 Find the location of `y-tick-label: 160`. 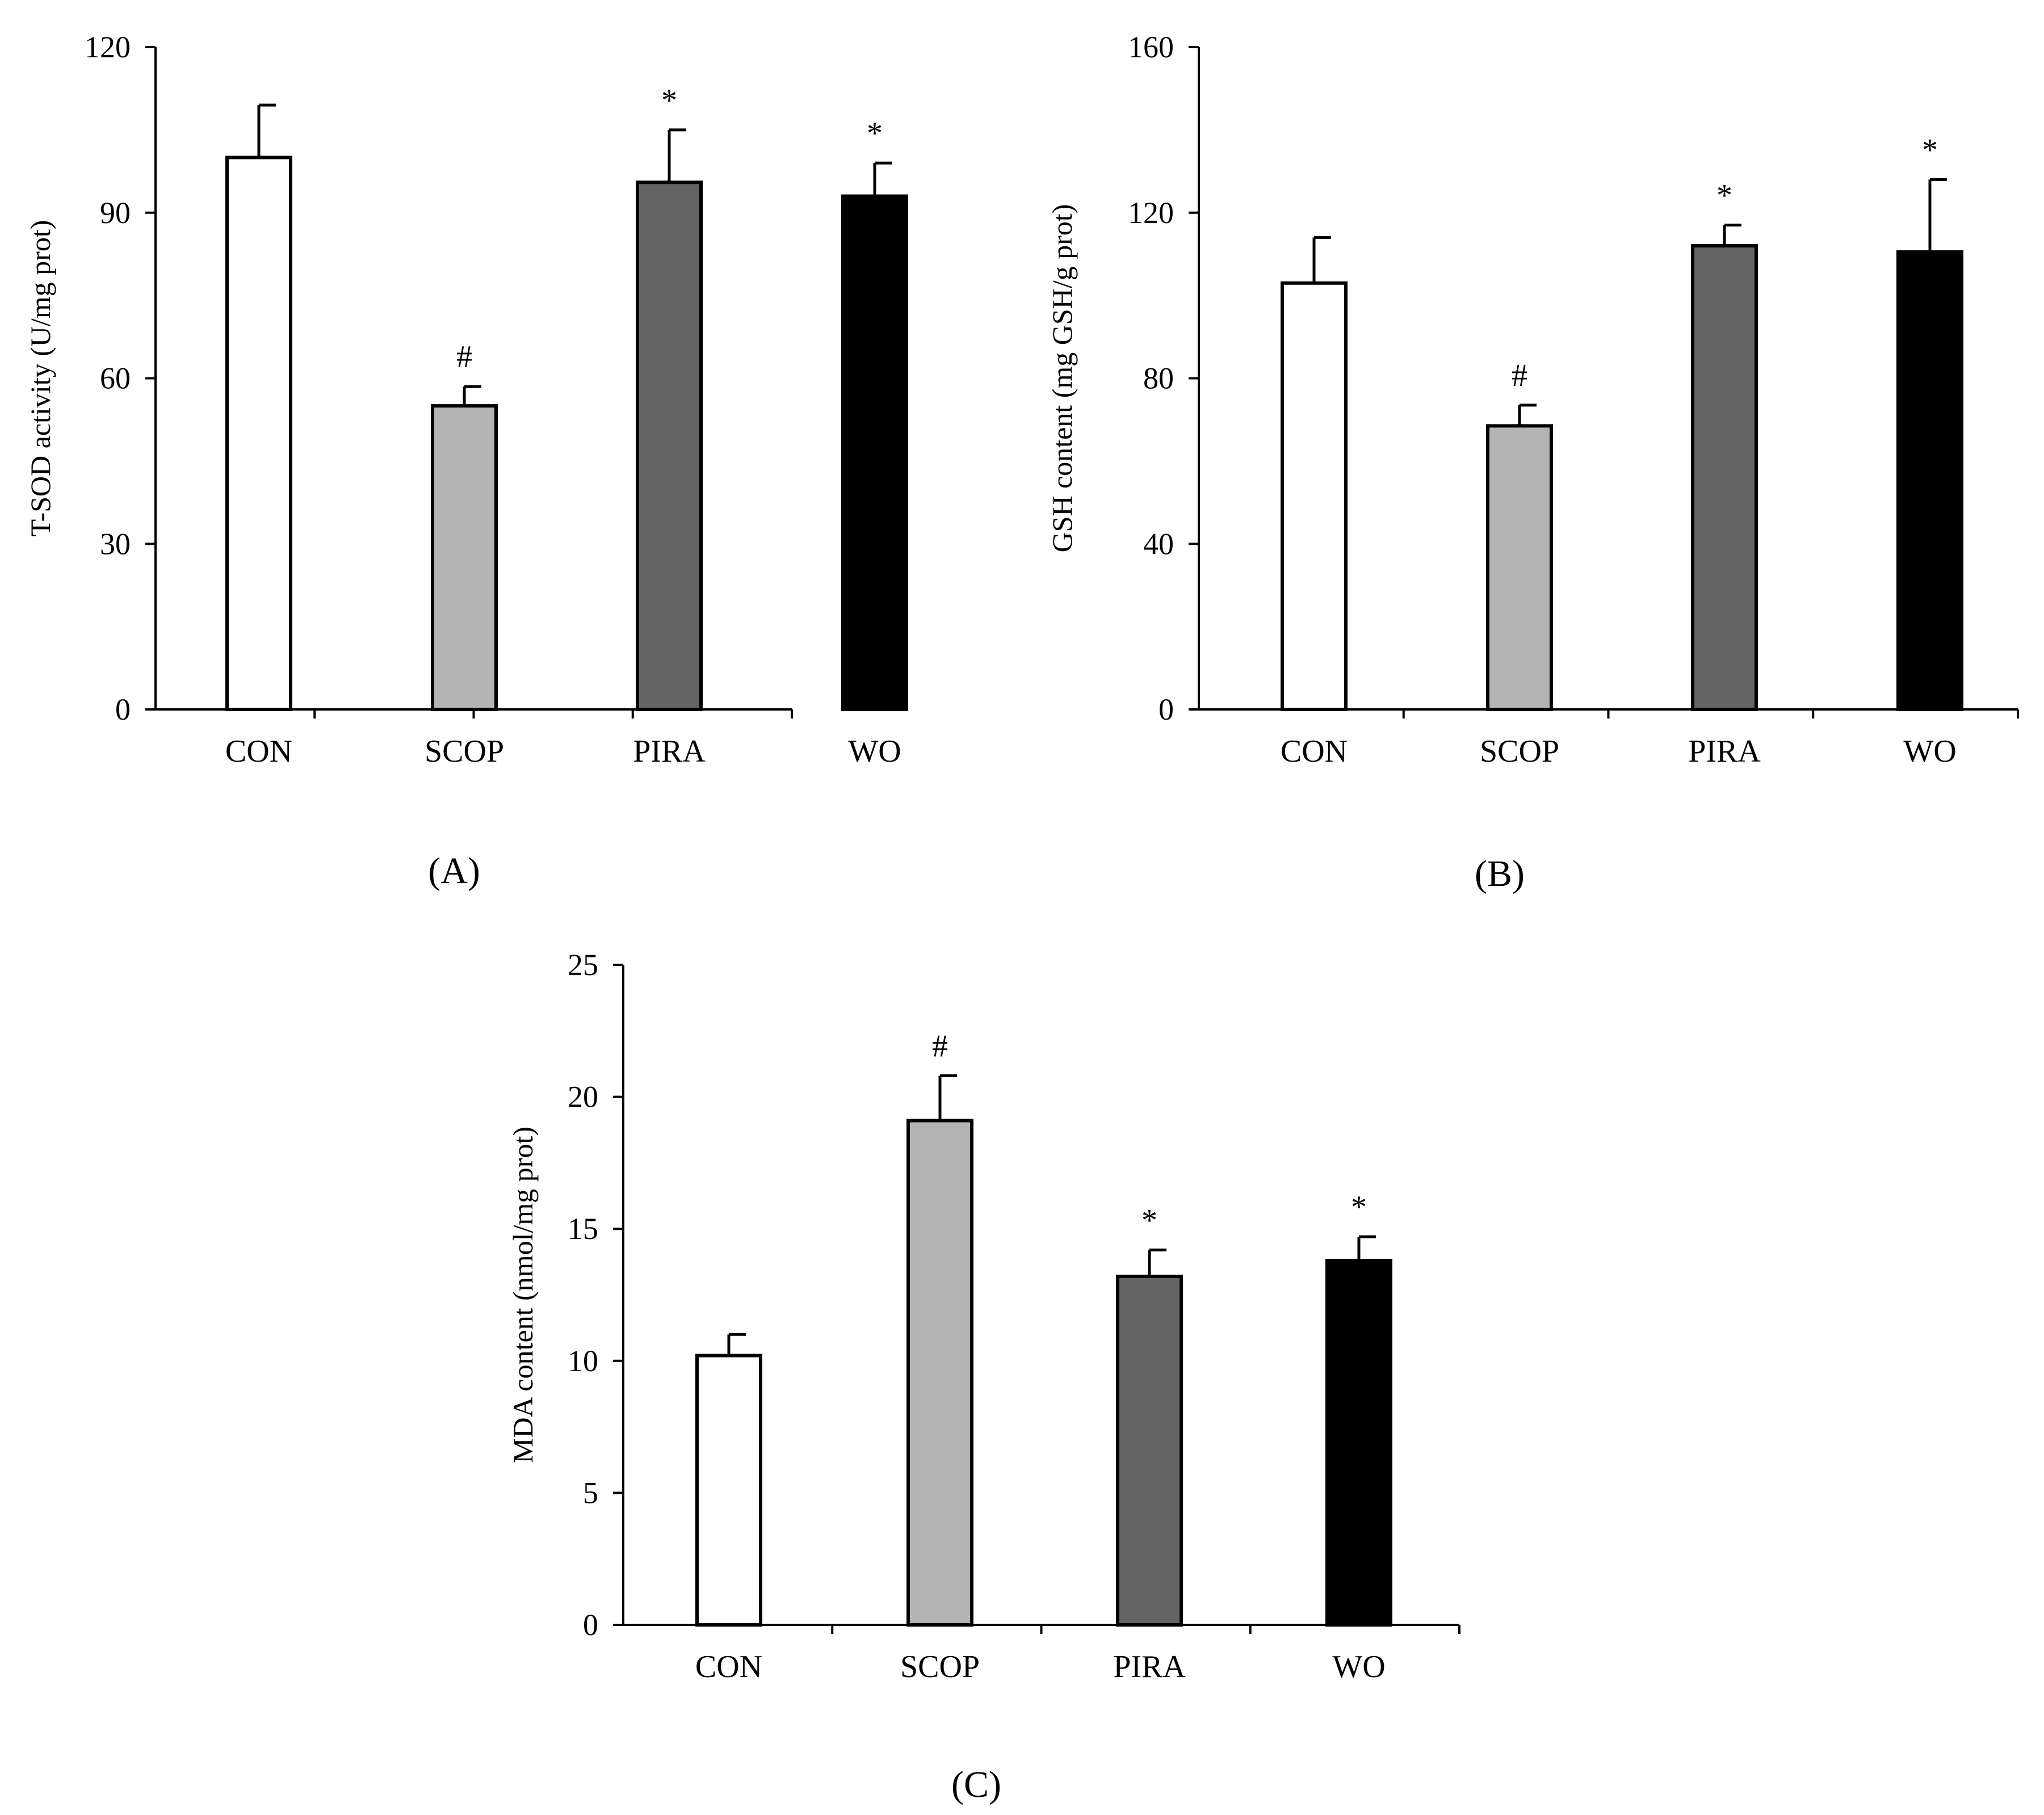

y-tick-label: 160 is located at coordinates (1151, 47).